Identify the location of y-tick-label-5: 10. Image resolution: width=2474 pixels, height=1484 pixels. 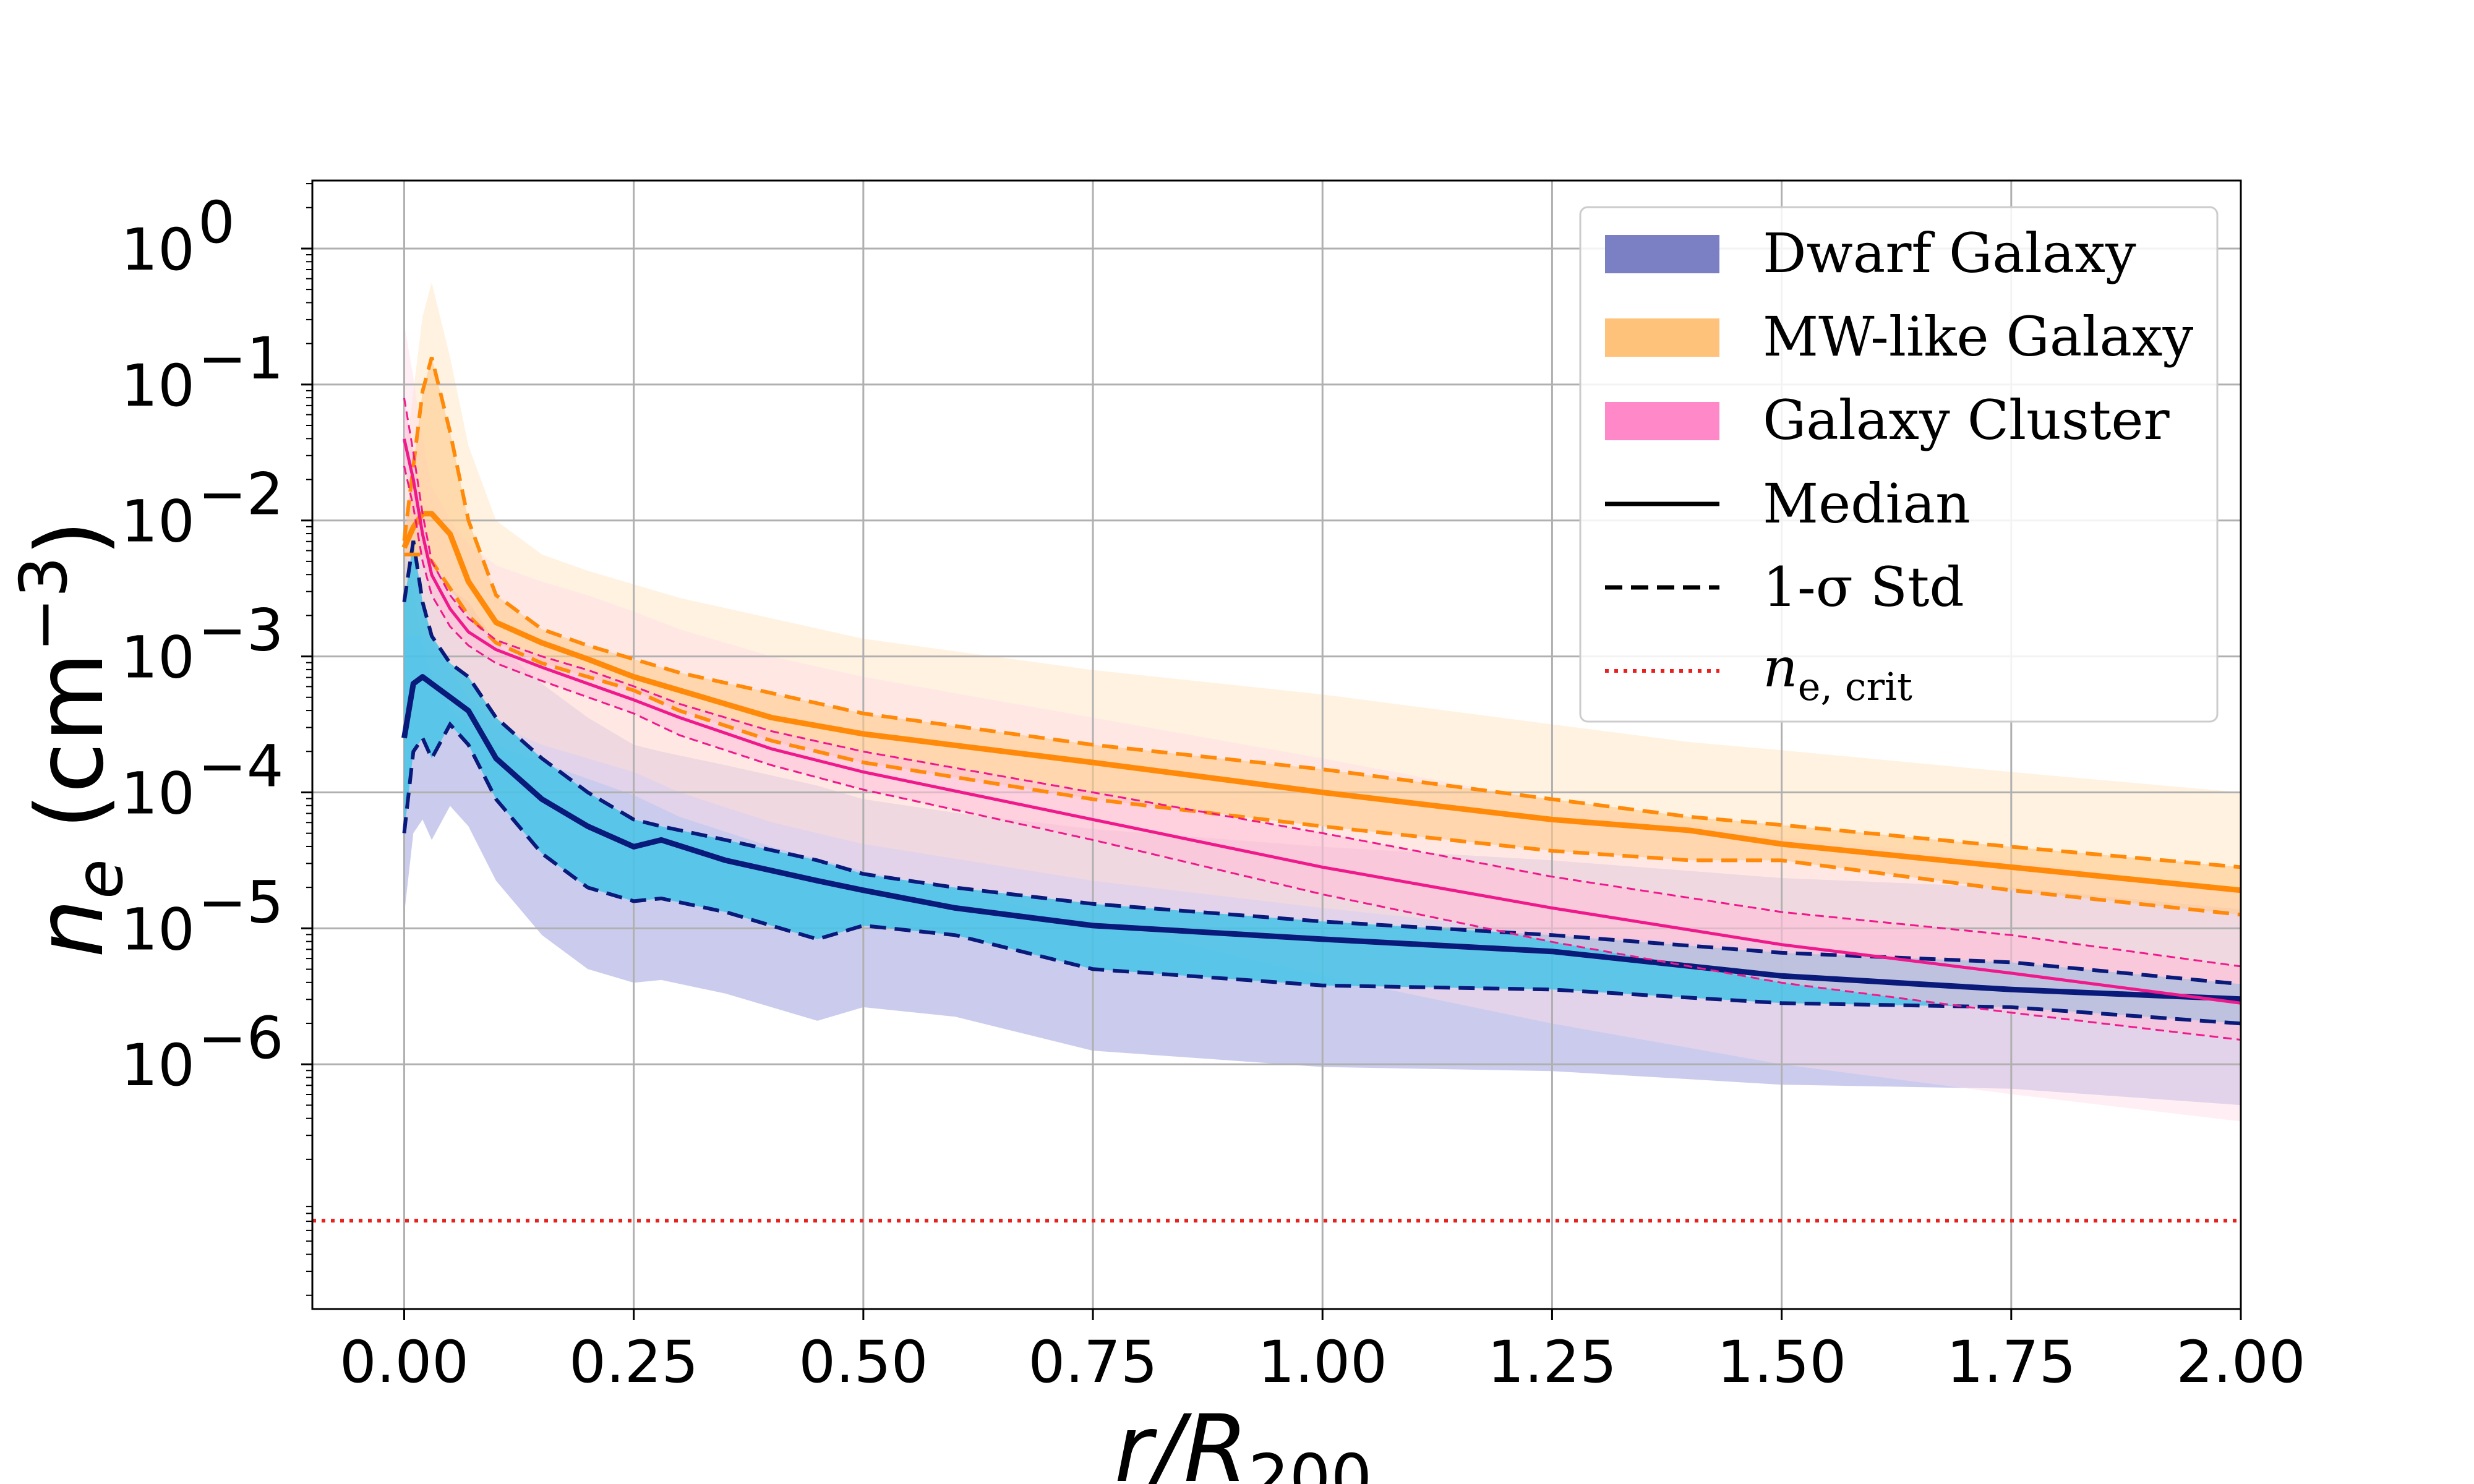
(158, 929).